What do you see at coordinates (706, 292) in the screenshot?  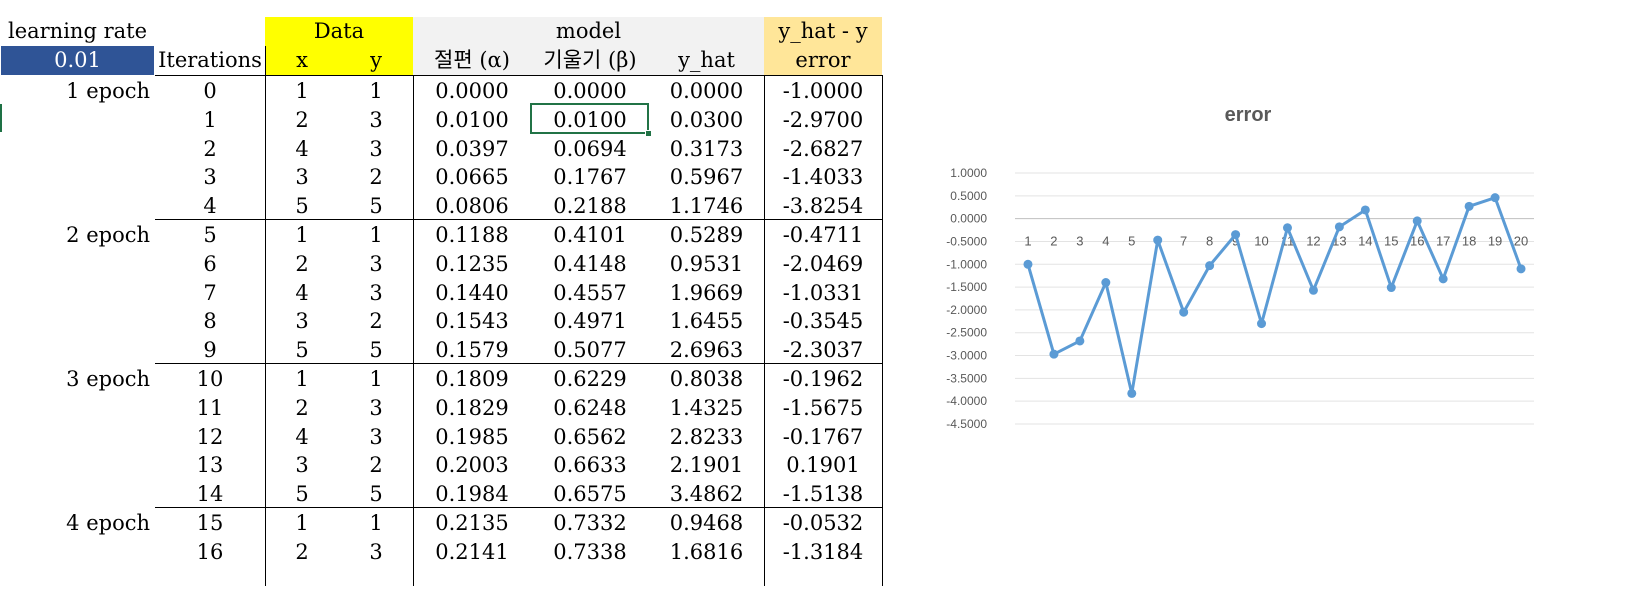 I see `yhat-cell: 1.9669` at bounding box center [706, 292].